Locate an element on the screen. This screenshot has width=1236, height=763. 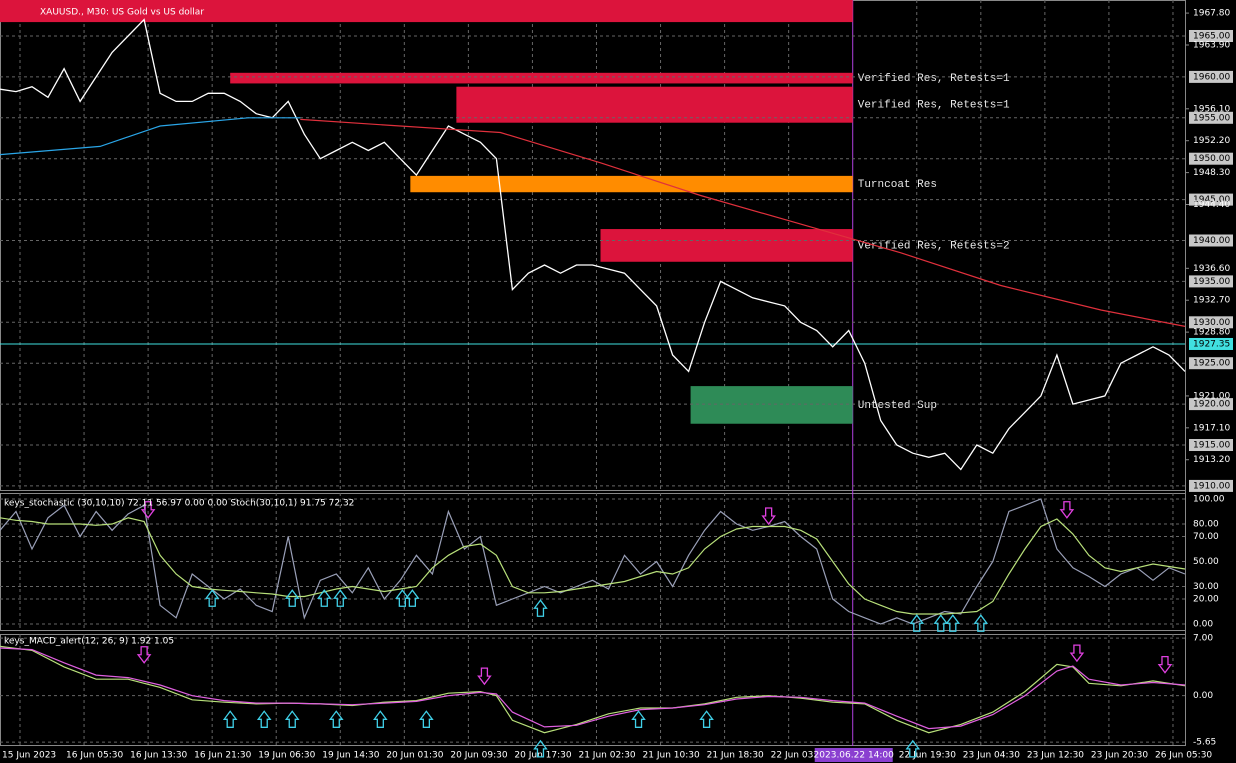
y-tick-label: 80.00 is located at coordinates (1206, 525).